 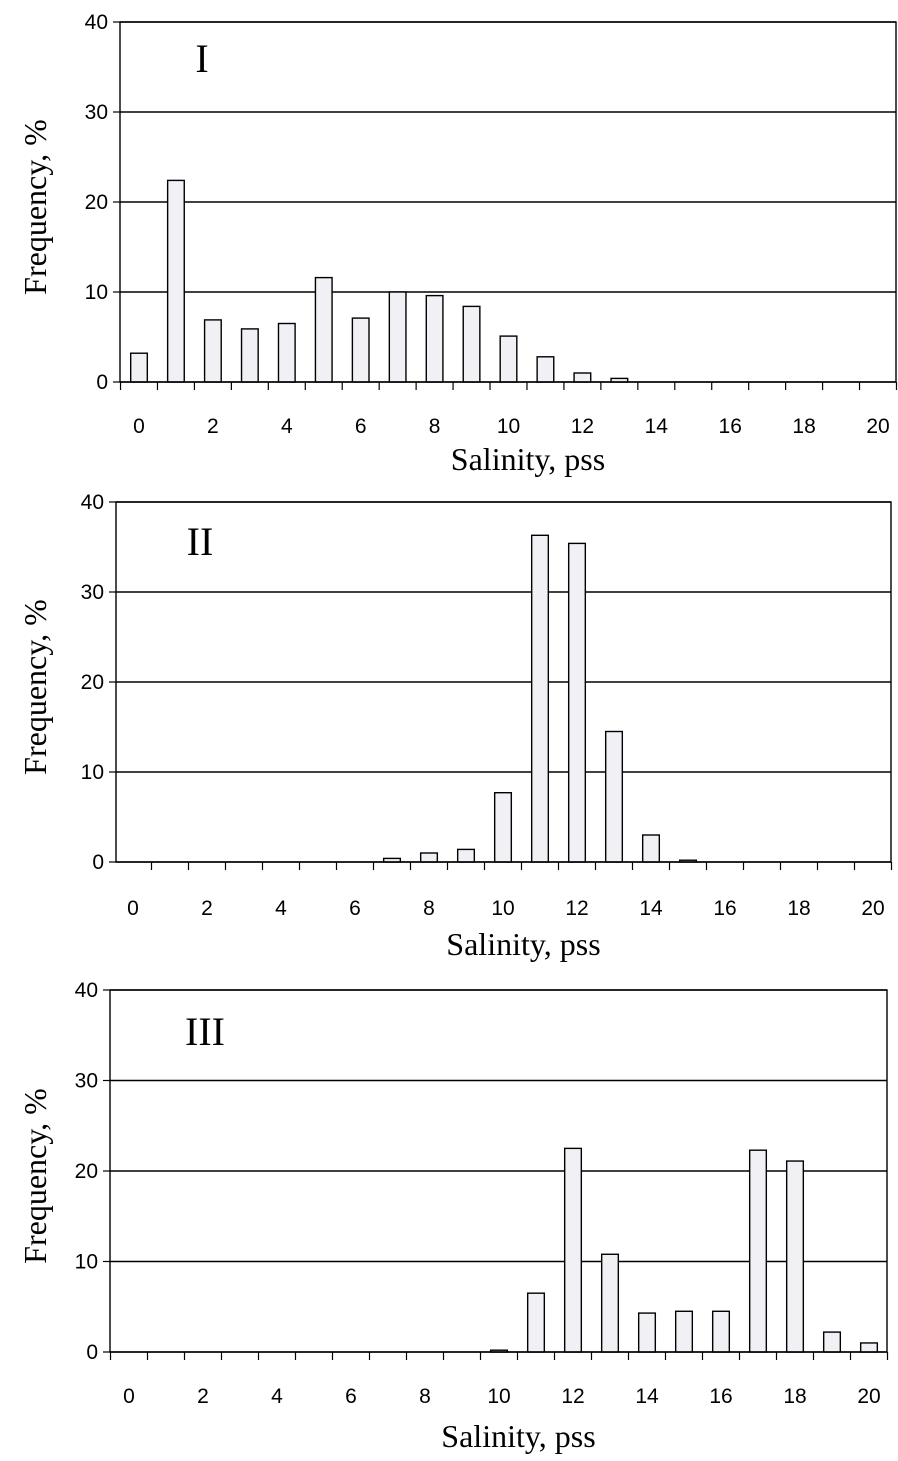 What do you see at coordinates (205, 1031) in the screenshot?
I see `panel-label: III` at bounding box center [205, 1031].